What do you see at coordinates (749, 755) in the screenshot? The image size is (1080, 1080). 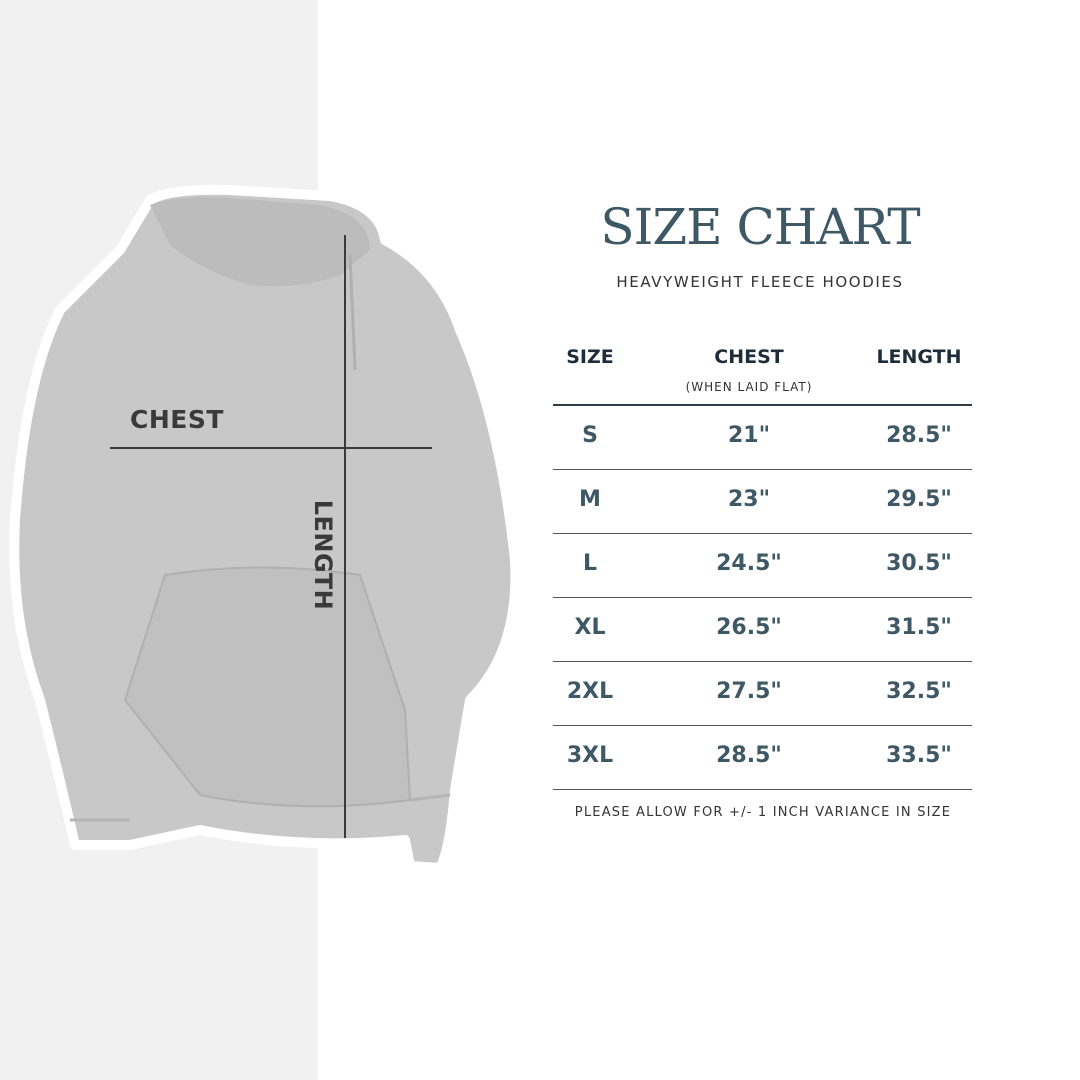 I see `cell-chest: 28.5"` at bounding box center [749, 755].